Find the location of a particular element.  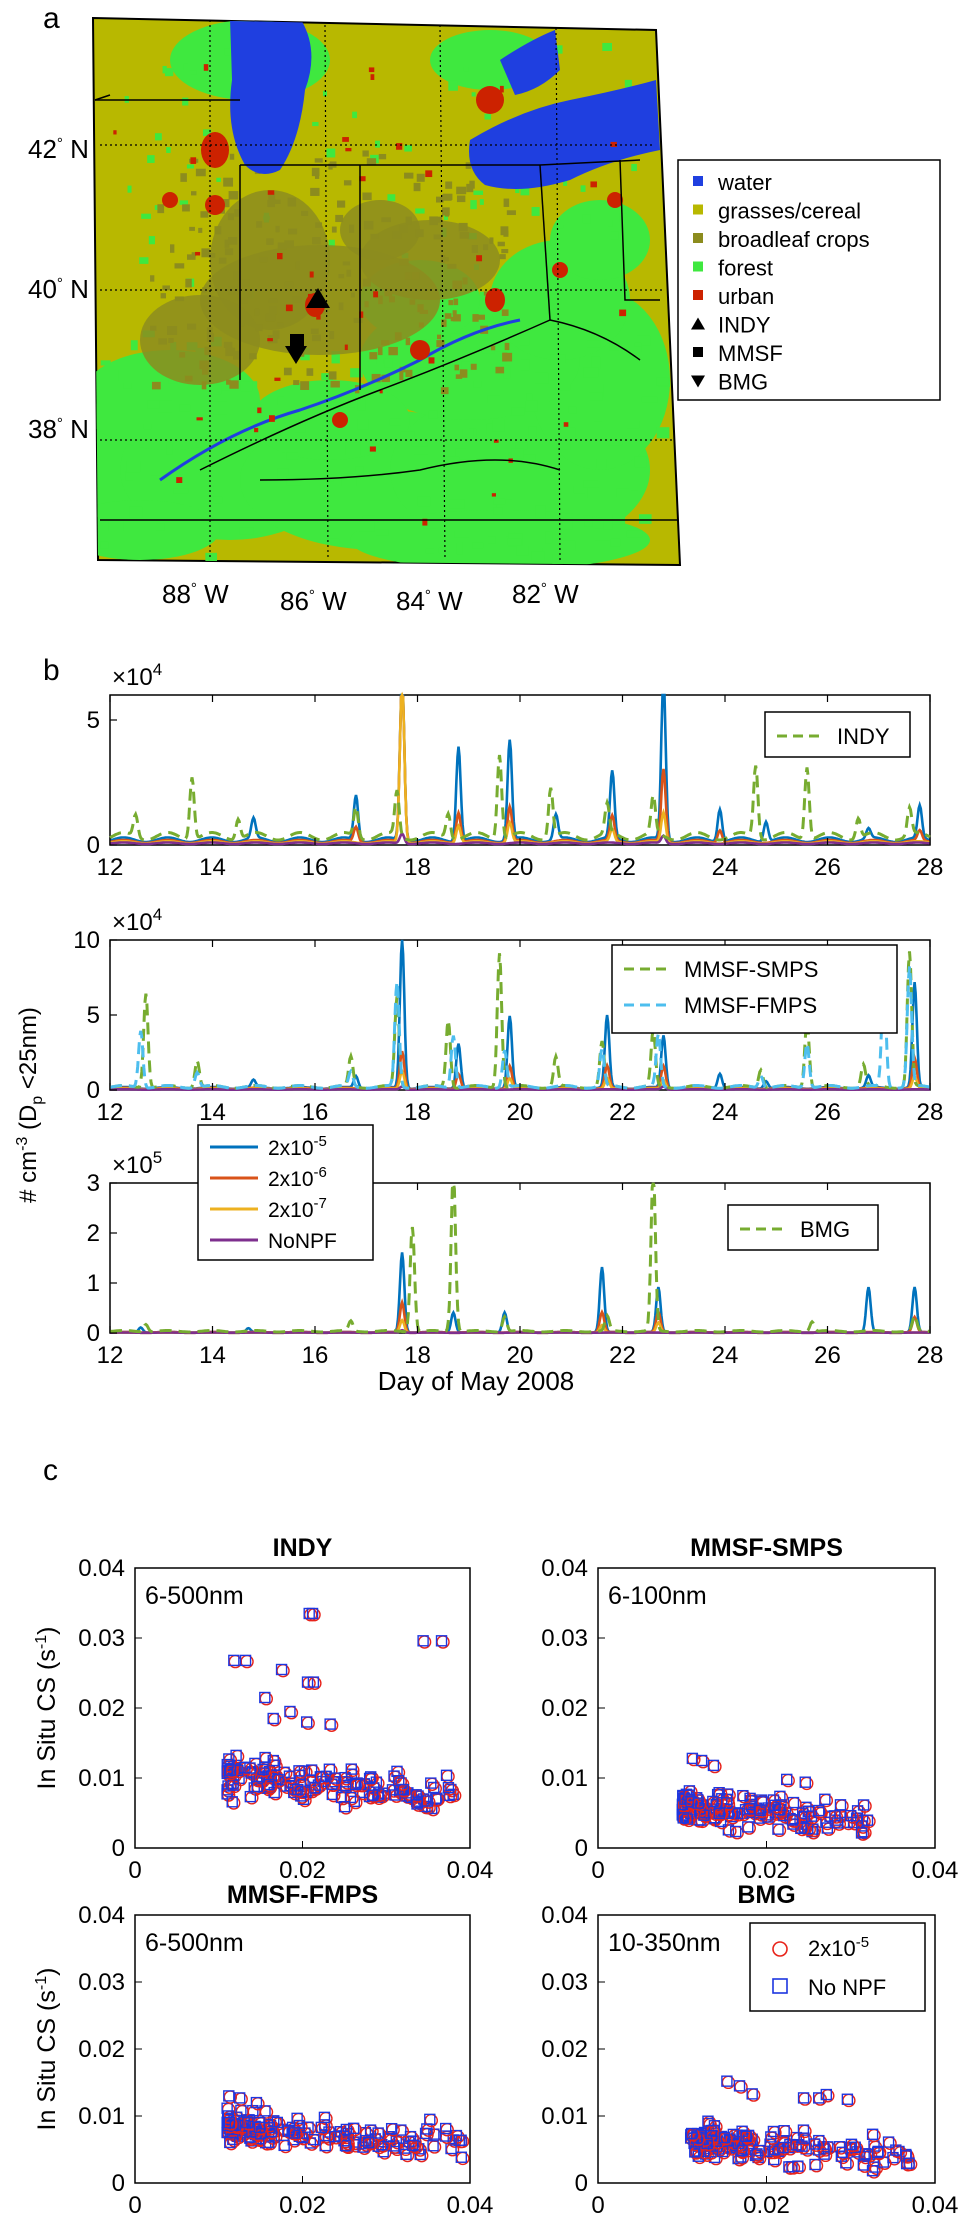

size-range-annotation: 10-350nm is located at coordinates (664, 1943).